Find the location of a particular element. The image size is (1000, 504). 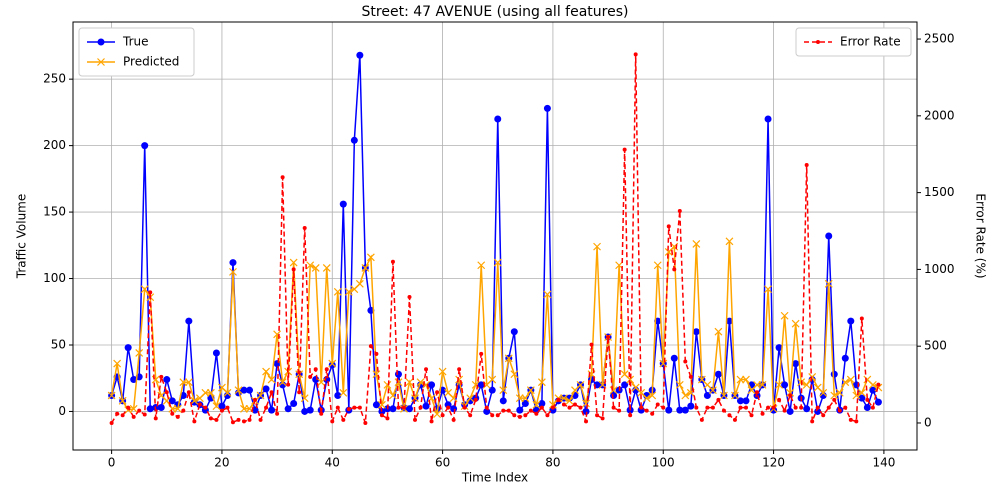

y2-tick-label: 500 is located at coordinates (935, 346).